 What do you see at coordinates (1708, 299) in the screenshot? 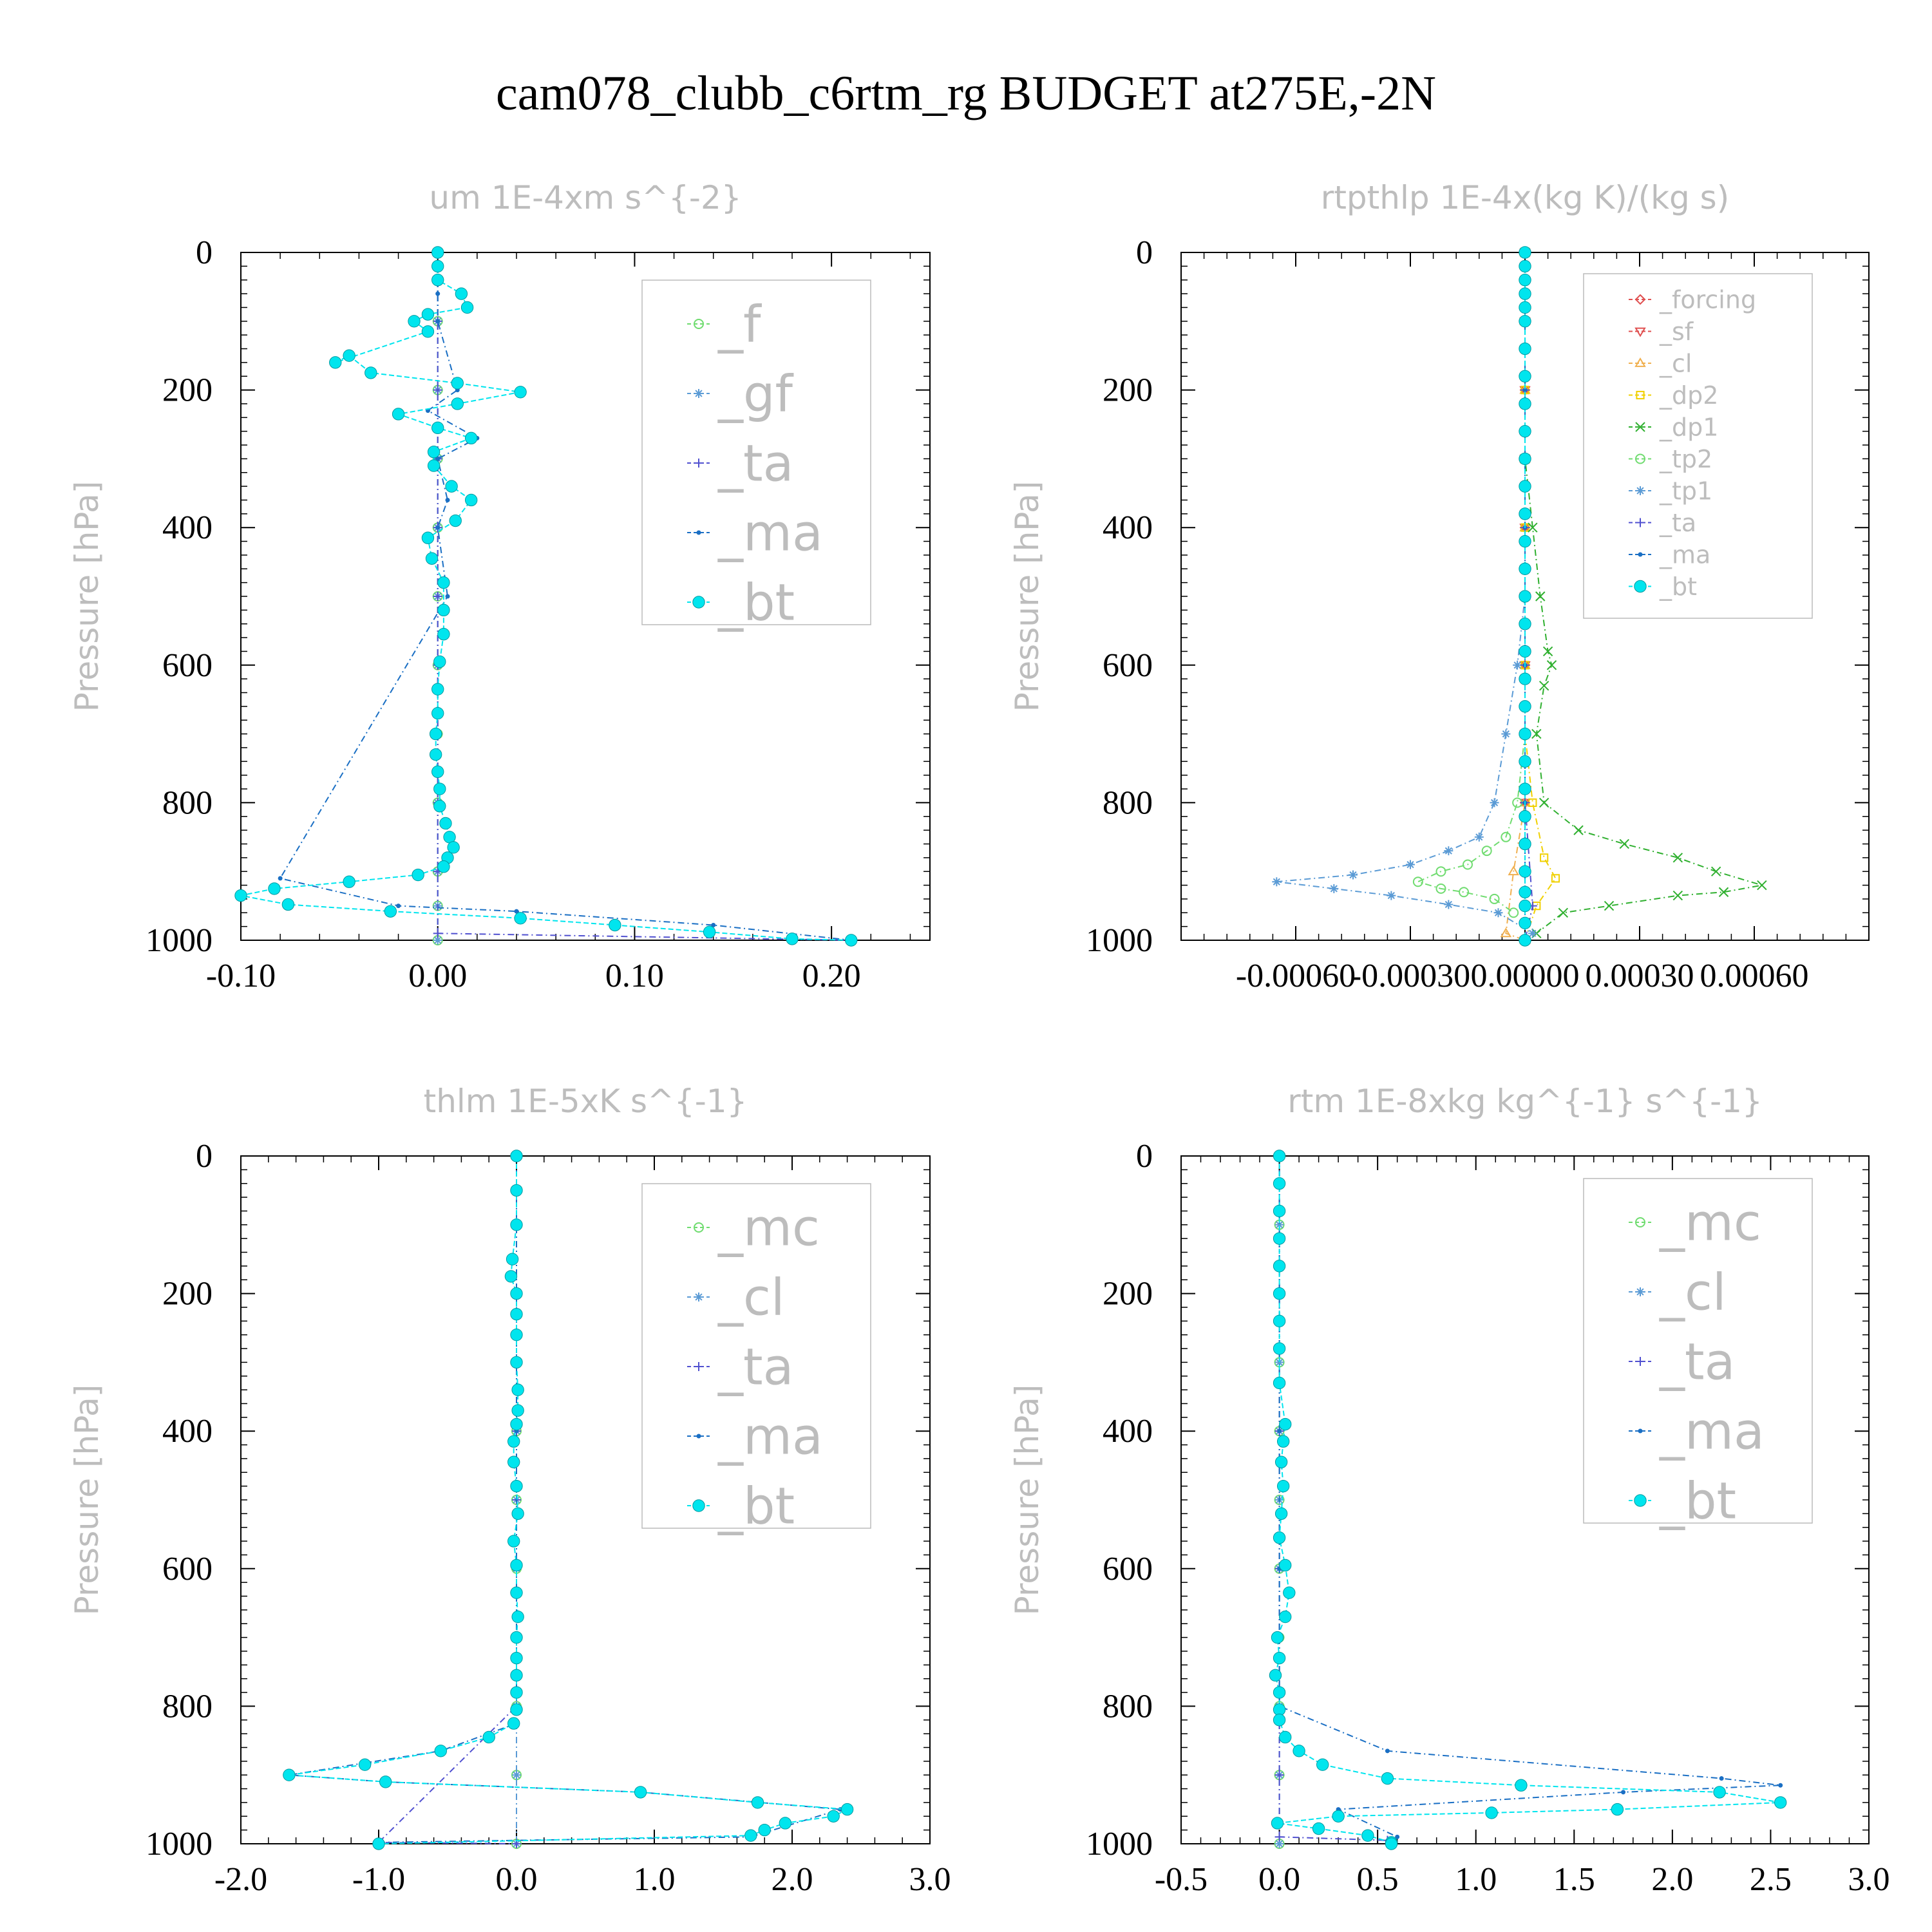
I see `legend-label: _forcing` at bounding box center [1708, 299].